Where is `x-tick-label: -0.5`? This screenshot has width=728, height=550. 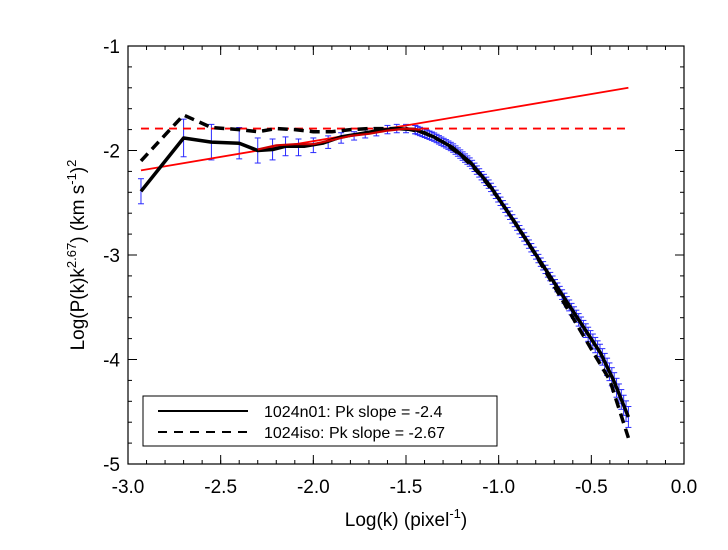 x-tick-label: -0.5 is located at coordinates (591, 487).